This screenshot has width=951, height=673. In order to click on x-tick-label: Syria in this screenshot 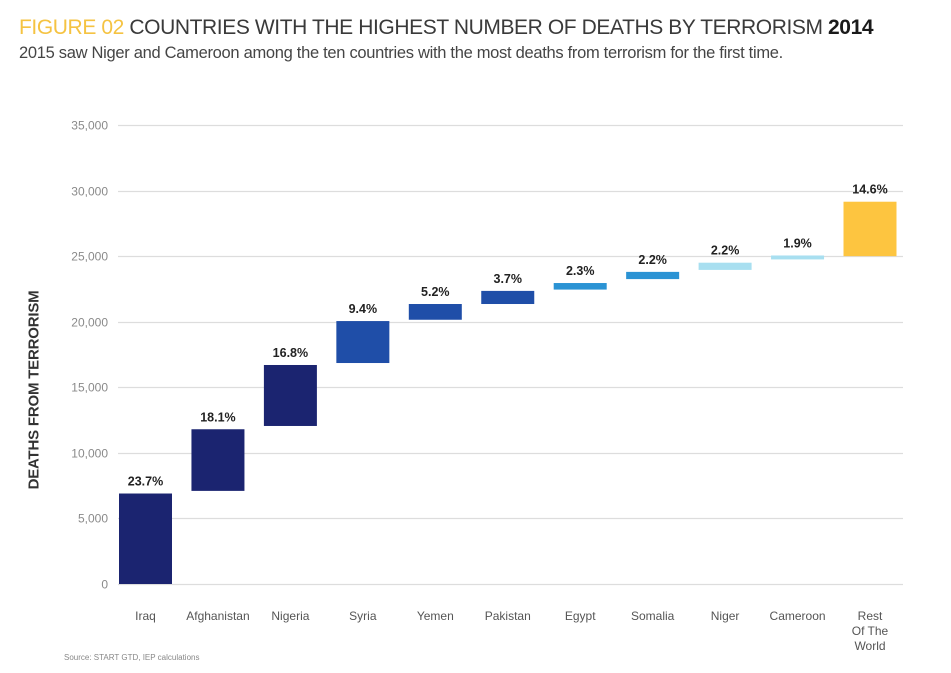, I will do `click(363, 616)`.